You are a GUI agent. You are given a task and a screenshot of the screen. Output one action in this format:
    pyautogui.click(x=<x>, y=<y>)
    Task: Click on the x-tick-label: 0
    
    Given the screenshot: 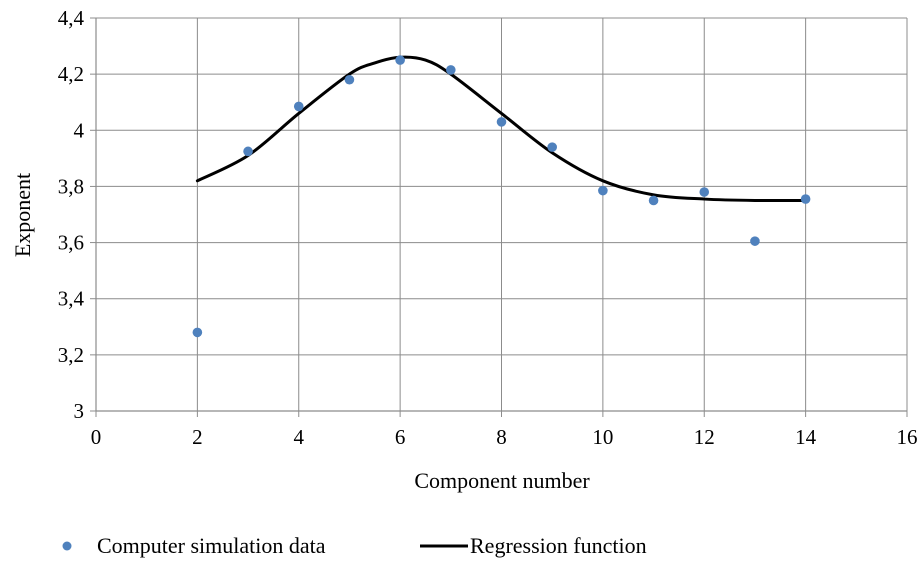 What is the action you would take?
    pyautogui.click(x=96, y=437)
    